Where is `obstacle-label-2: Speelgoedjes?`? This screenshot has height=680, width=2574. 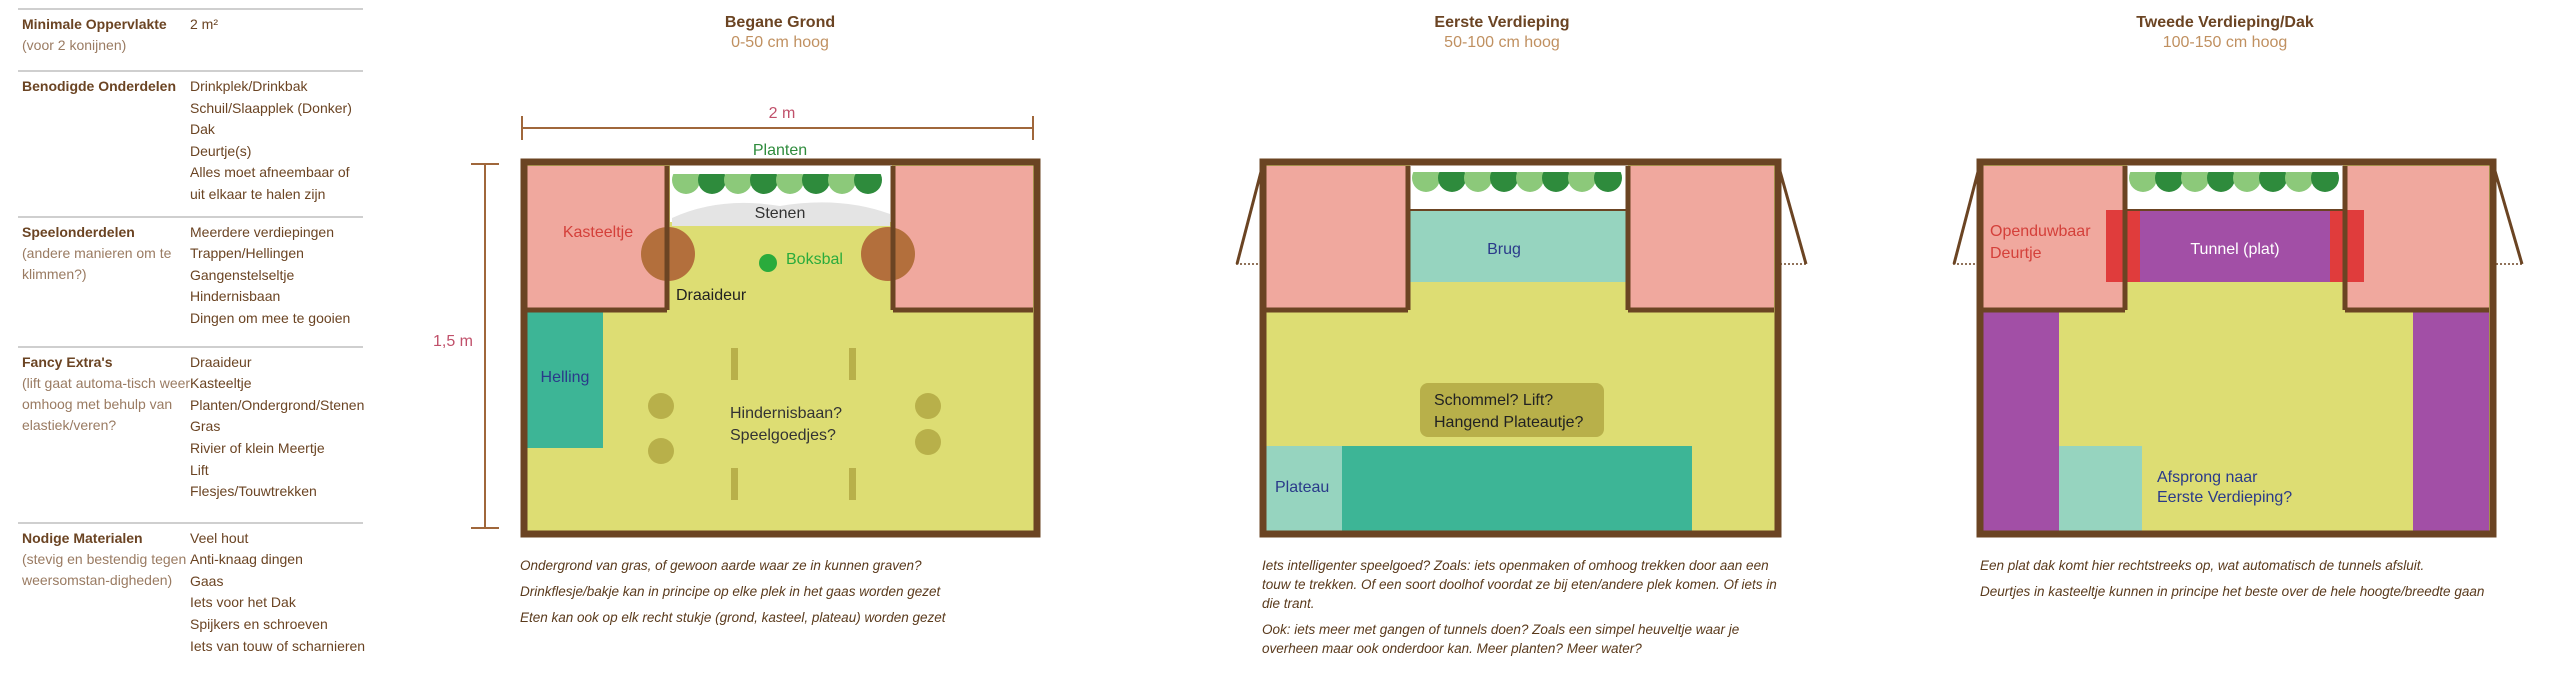 obstacle-label-2: Speelgoedjes? is located at coordinates (783, 435).